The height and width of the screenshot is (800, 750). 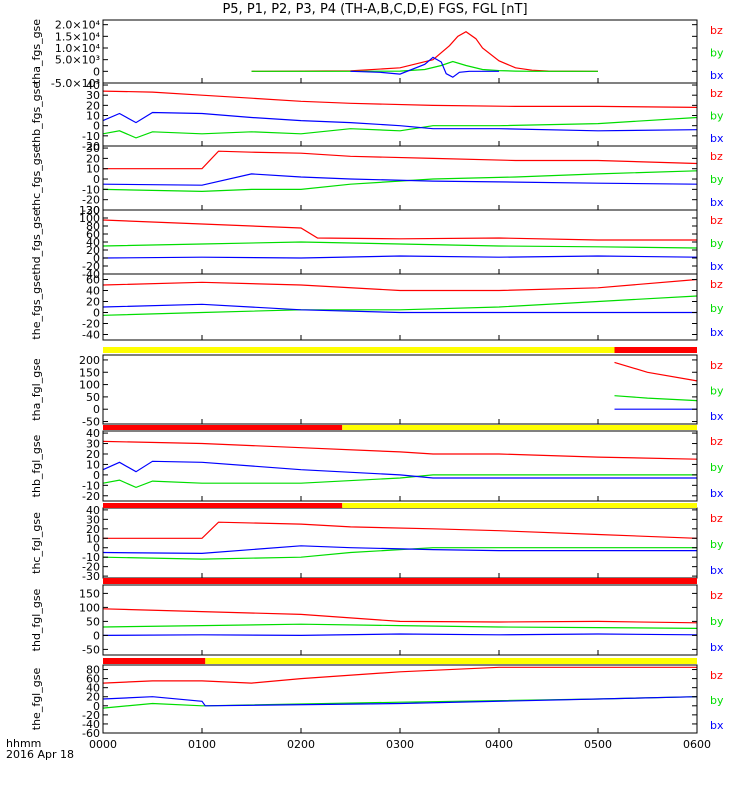 I want to click on legend-bx-panel-2: bx, so click(x=717, y=138).